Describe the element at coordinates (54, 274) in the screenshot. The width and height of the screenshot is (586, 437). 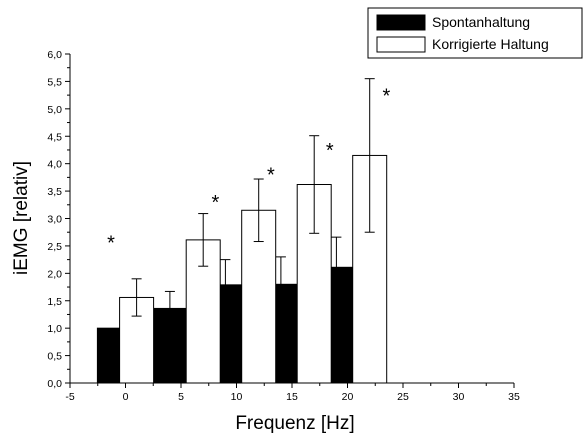
I see `y-tick-label: 2,0` at that location.